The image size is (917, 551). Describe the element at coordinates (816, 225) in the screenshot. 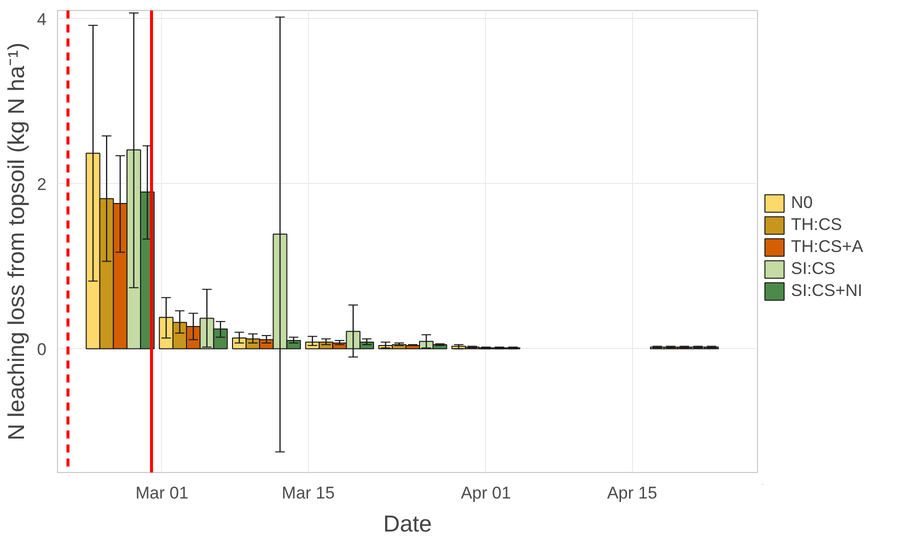

I see `legend-label: TH:CS` at that location.